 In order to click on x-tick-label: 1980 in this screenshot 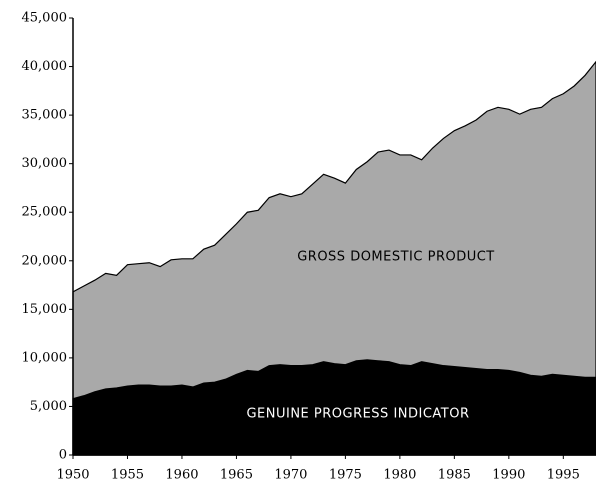, I will do `click(399, 475)`.